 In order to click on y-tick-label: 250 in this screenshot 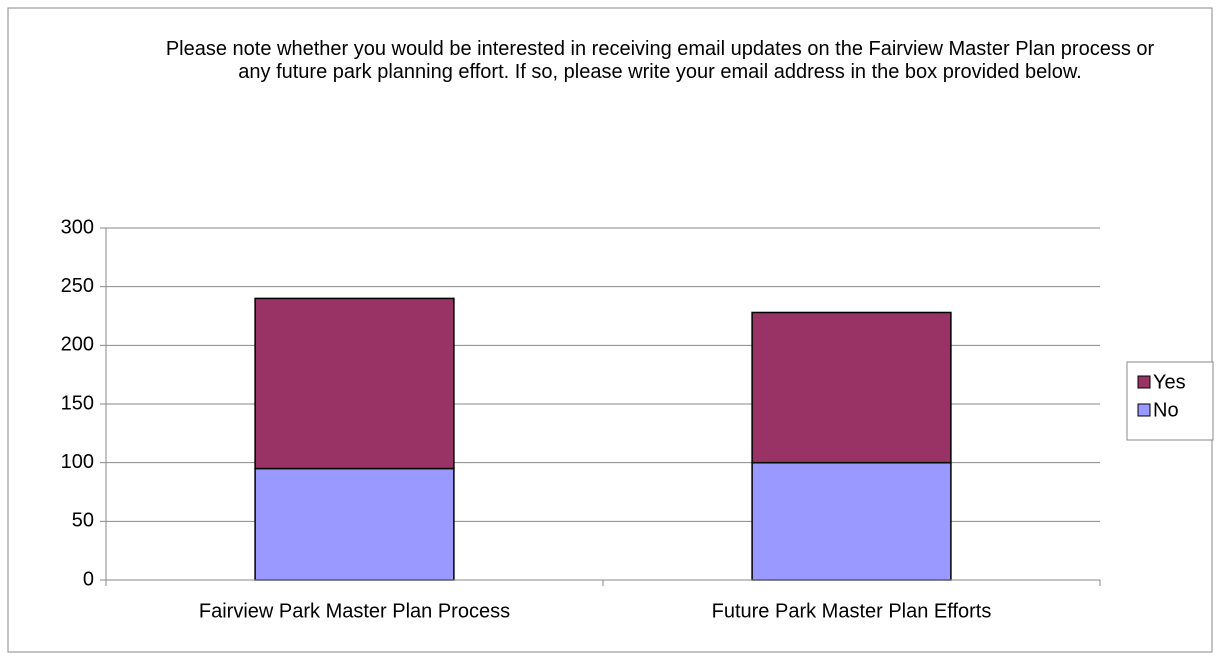, I will do `click(77, 286)`.